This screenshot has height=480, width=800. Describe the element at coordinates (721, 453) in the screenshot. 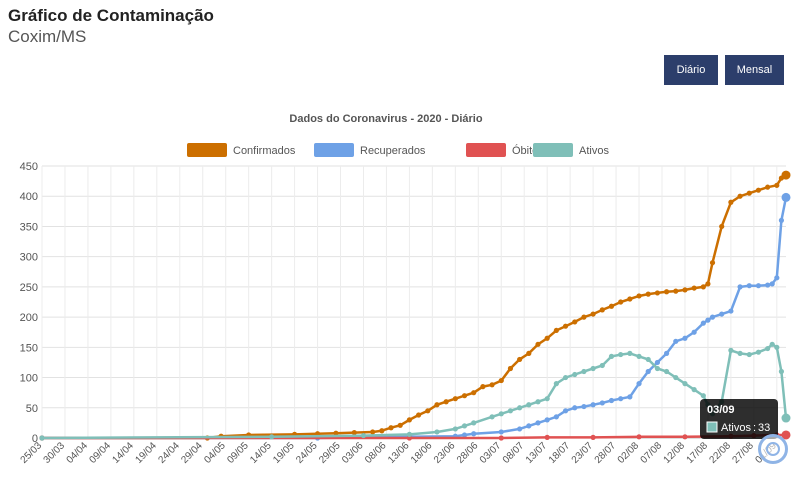

I see `x-tick-label: 22/08` at that location.